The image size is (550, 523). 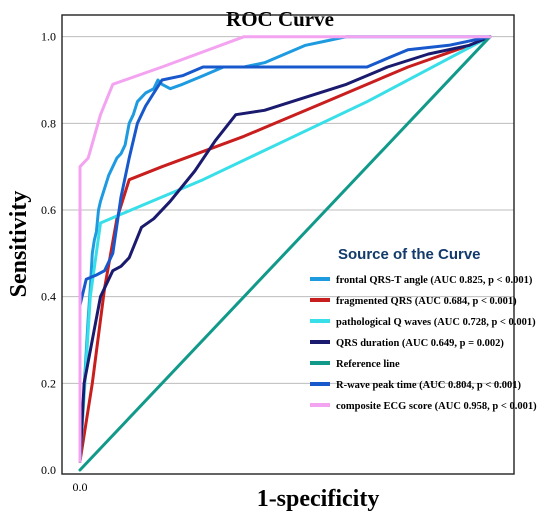 What do you see at coordinates (48, 210) in the screenshot?
I see `y-tick-label-3: 0.6` at bounding box center [48, 210].